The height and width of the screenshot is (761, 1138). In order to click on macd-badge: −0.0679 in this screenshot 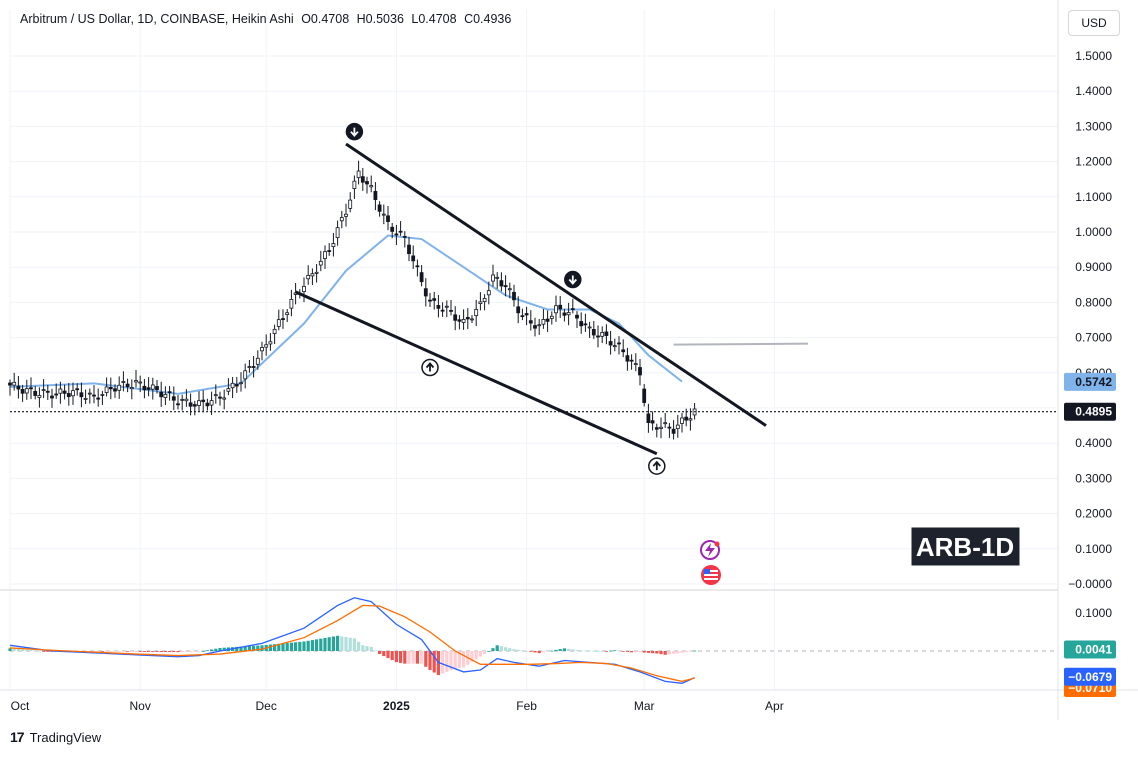, I will do `click(1090, 677)`.